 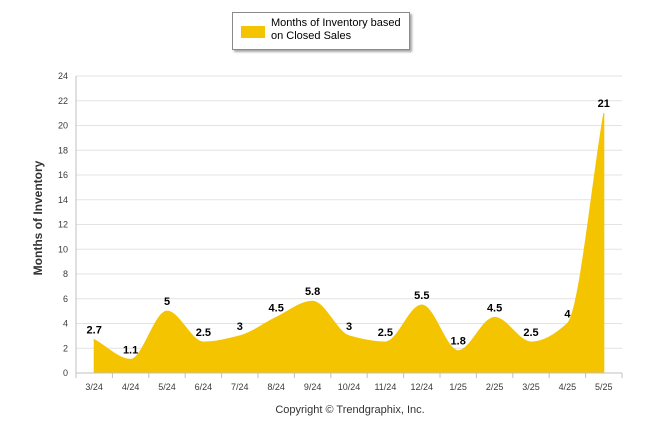 What do you see at coordinates (63, 126) in the screenshot?
I see `y-tick-label: 20` at bounding box center [63, 126].